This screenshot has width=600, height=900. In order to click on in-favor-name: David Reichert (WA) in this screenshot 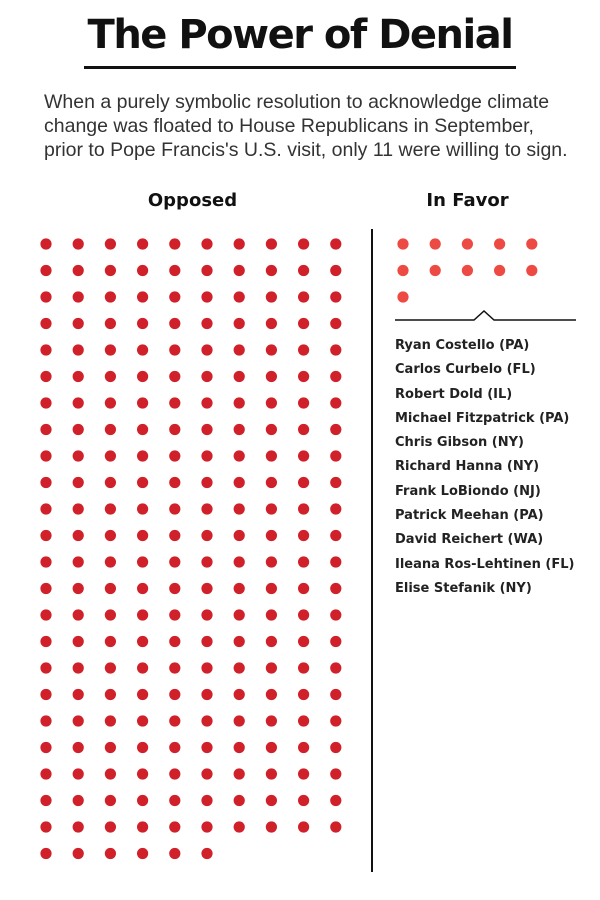, I will do `click(469, 540)`.